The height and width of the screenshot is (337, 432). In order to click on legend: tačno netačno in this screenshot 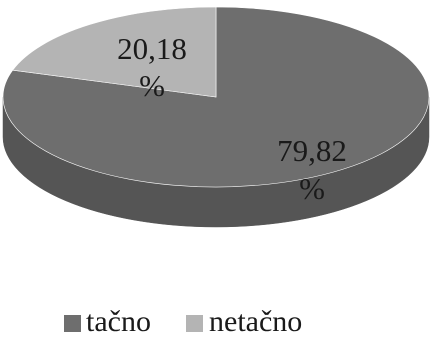, I will do `click(183, 321)`.